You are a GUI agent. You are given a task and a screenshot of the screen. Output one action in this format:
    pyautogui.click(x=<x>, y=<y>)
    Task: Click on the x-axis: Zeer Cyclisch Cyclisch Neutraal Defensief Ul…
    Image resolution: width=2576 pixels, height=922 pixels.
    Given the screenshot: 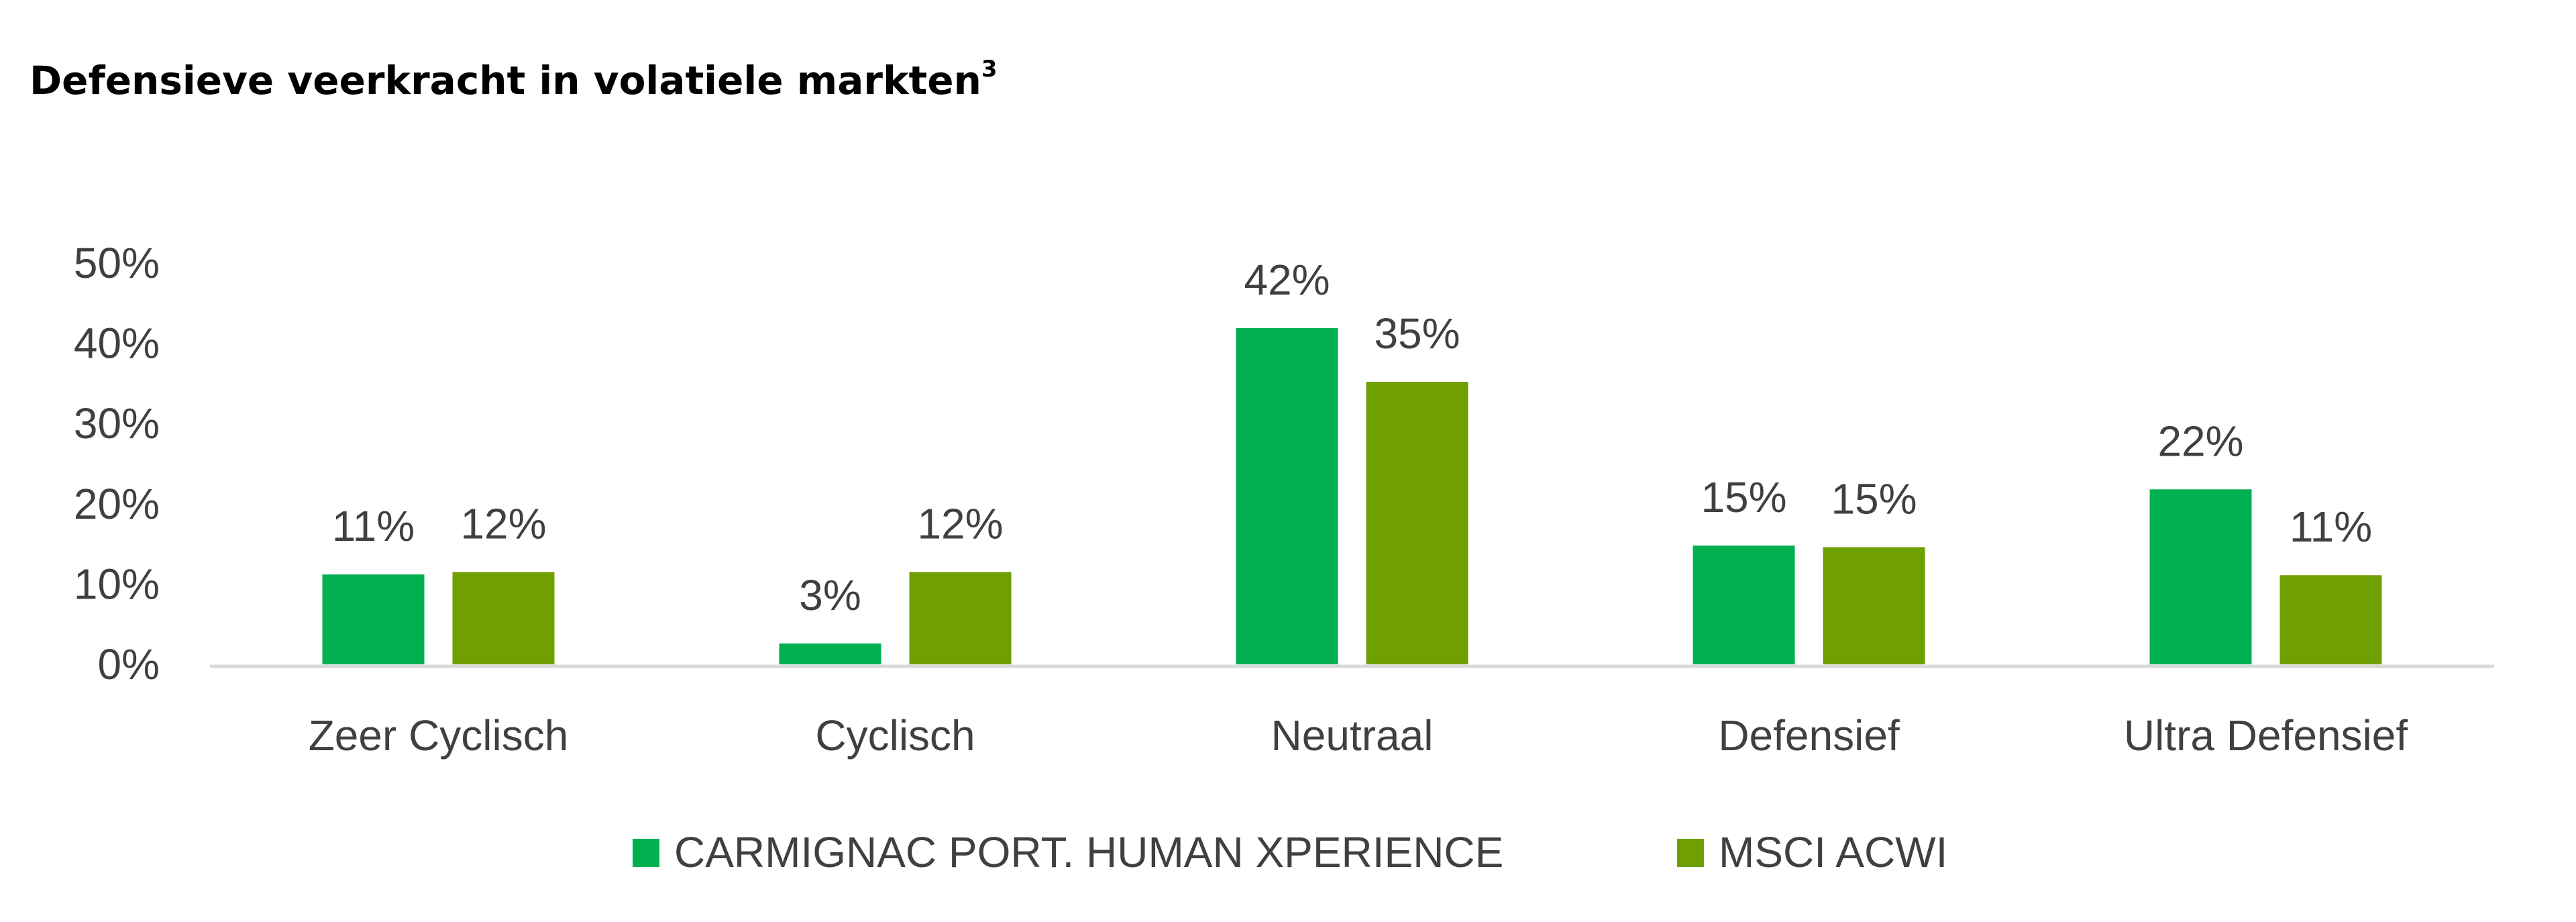 What is the action you would take?
    pyautogui.click(x=1358, y=735)
    